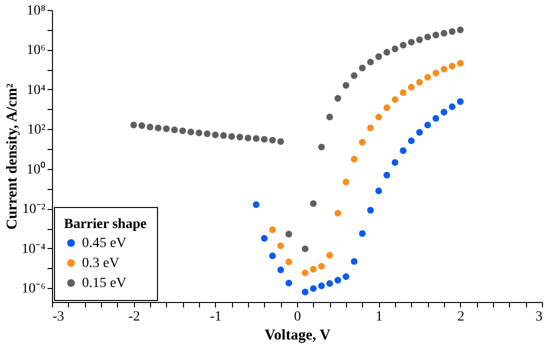 This screenshot has height=344, width=550. I want to click on legend-label: 0.15 eV, so click(104, 283).